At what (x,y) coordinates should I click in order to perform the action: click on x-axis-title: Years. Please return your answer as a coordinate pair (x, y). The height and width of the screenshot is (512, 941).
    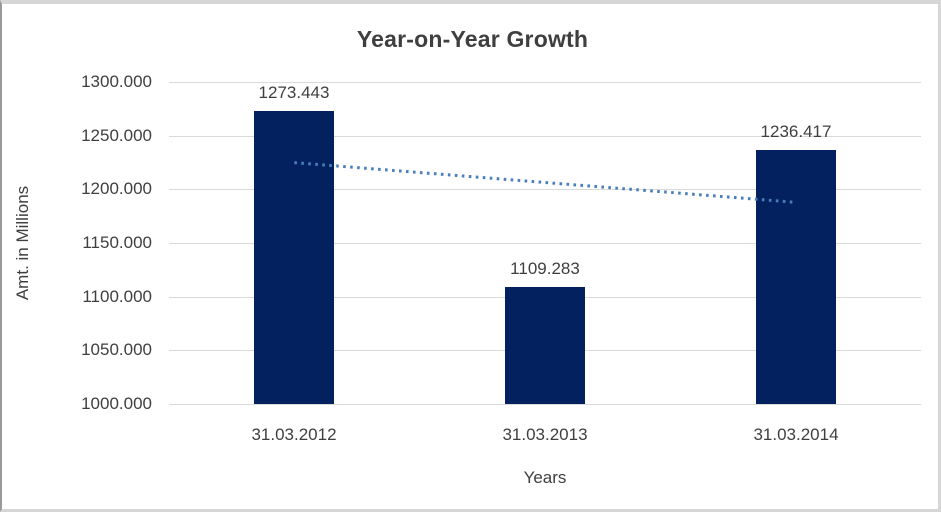
    Looking at the image, I should click on (545, 477).